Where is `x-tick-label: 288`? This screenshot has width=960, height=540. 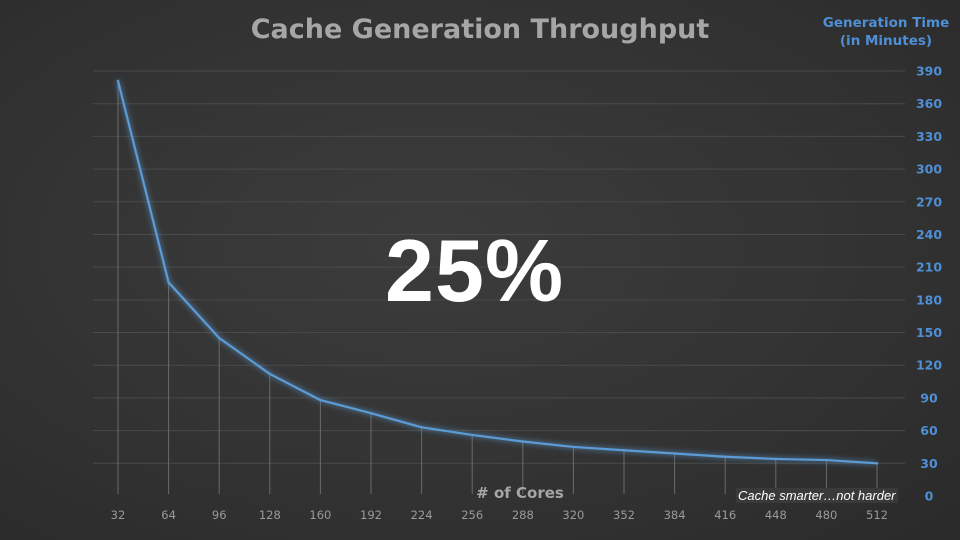
x-tick-label: 288 is located at coordinates (523, 515).